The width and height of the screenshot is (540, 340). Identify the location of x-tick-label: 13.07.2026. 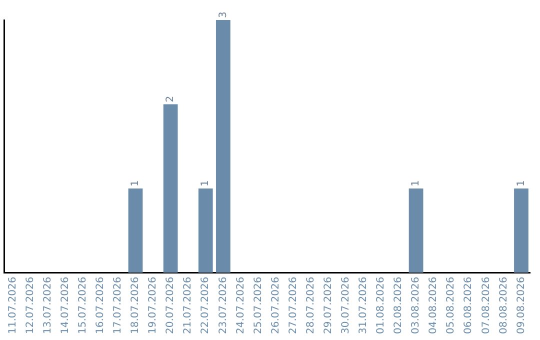
(48, 305).